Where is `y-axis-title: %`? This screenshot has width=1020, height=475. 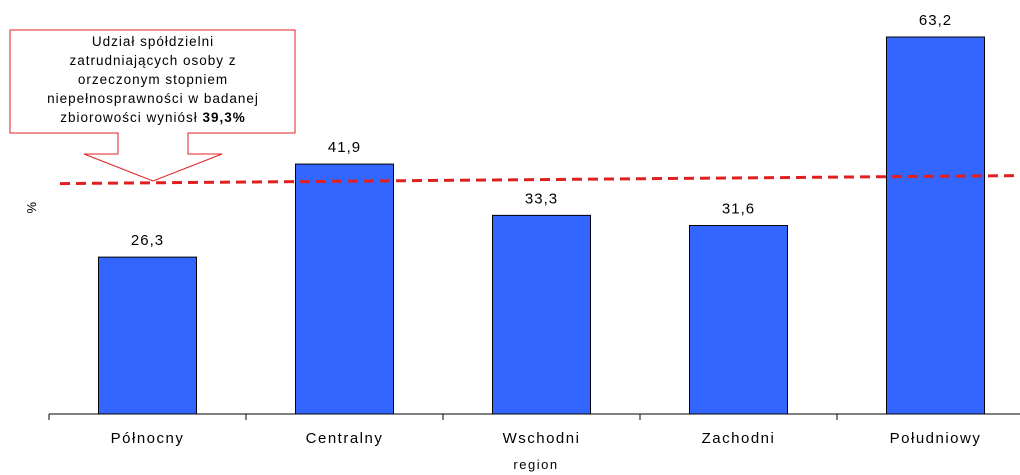
y-axis-title: % is located at coordinates (31, 206).